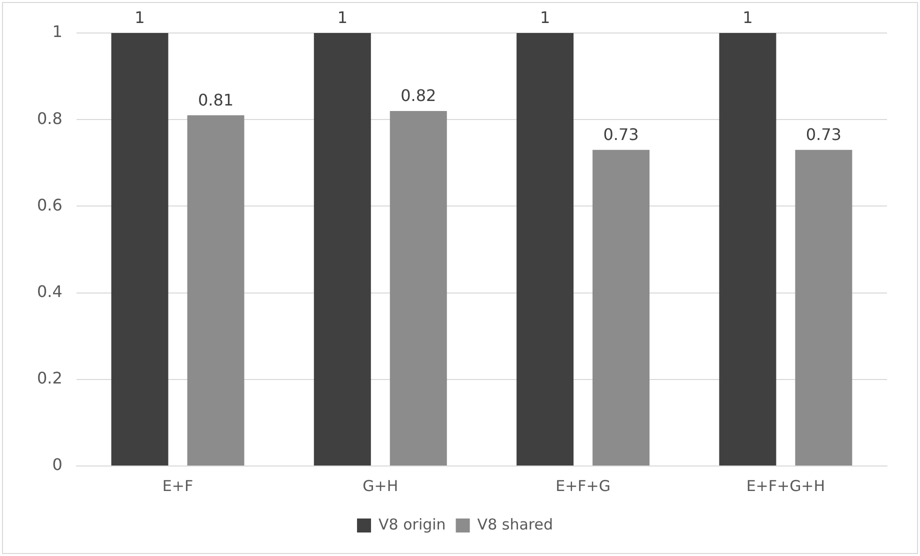 This screenshot has height=556, width=920. Describe the element at coordinates (49, 204) in the screenshot. I see `y-tick-label: 0.6` at that location.